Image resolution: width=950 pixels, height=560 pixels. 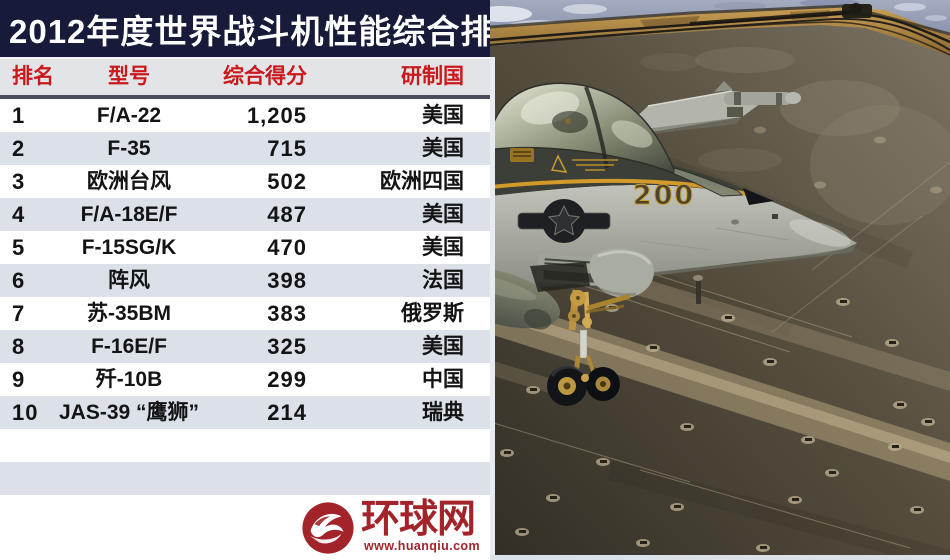 What do you see at coordinates (19, 214) in the screenshot?
I see `cell-rank: 4` at bounding box center [19, 214].